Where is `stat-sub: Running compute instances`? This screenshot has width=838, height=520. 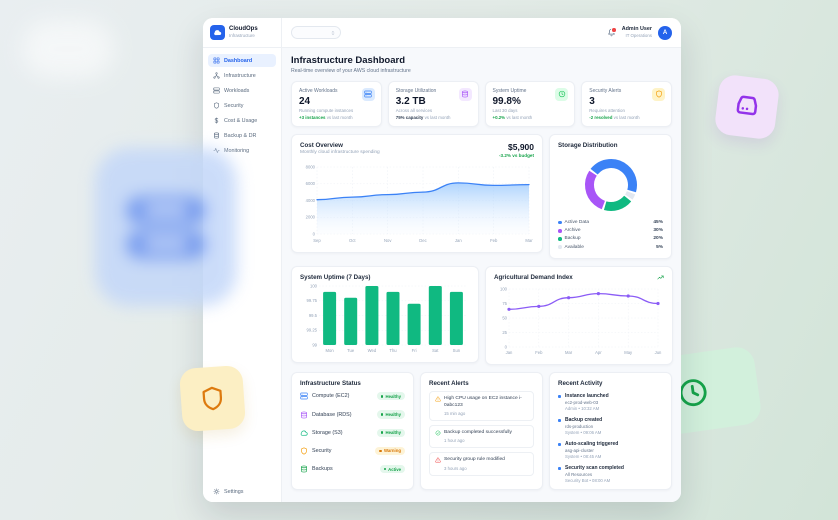 stat-sub: Running compute instances is located at coordinates (326, 110).